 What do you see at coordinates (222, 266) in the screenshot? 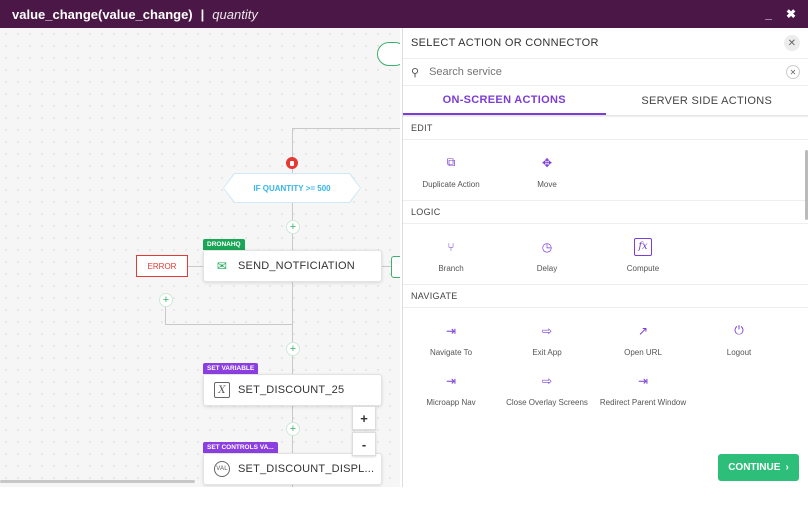
I see `notification-icon: ✉` at bounding box center [222, 266].